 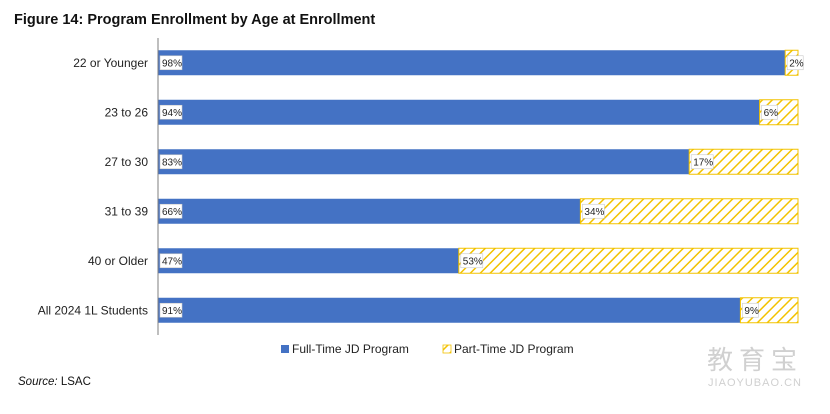 I want to click on data-label: 17%, so click(x=703, y=162).